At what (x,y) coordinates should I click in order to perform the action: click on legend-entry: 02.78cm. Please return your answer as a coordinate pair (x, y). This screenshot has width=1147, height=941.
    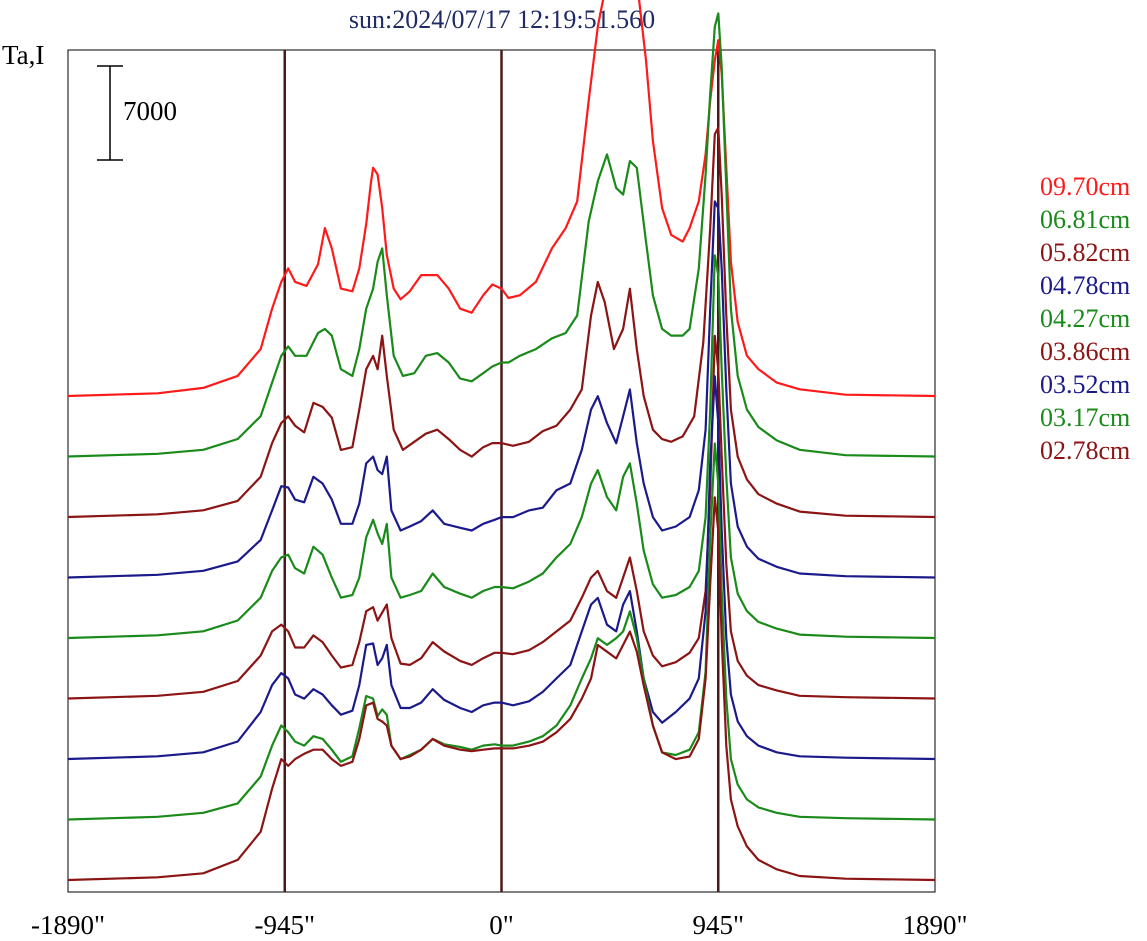
    Looking at the image, I should click on (1085, 450).